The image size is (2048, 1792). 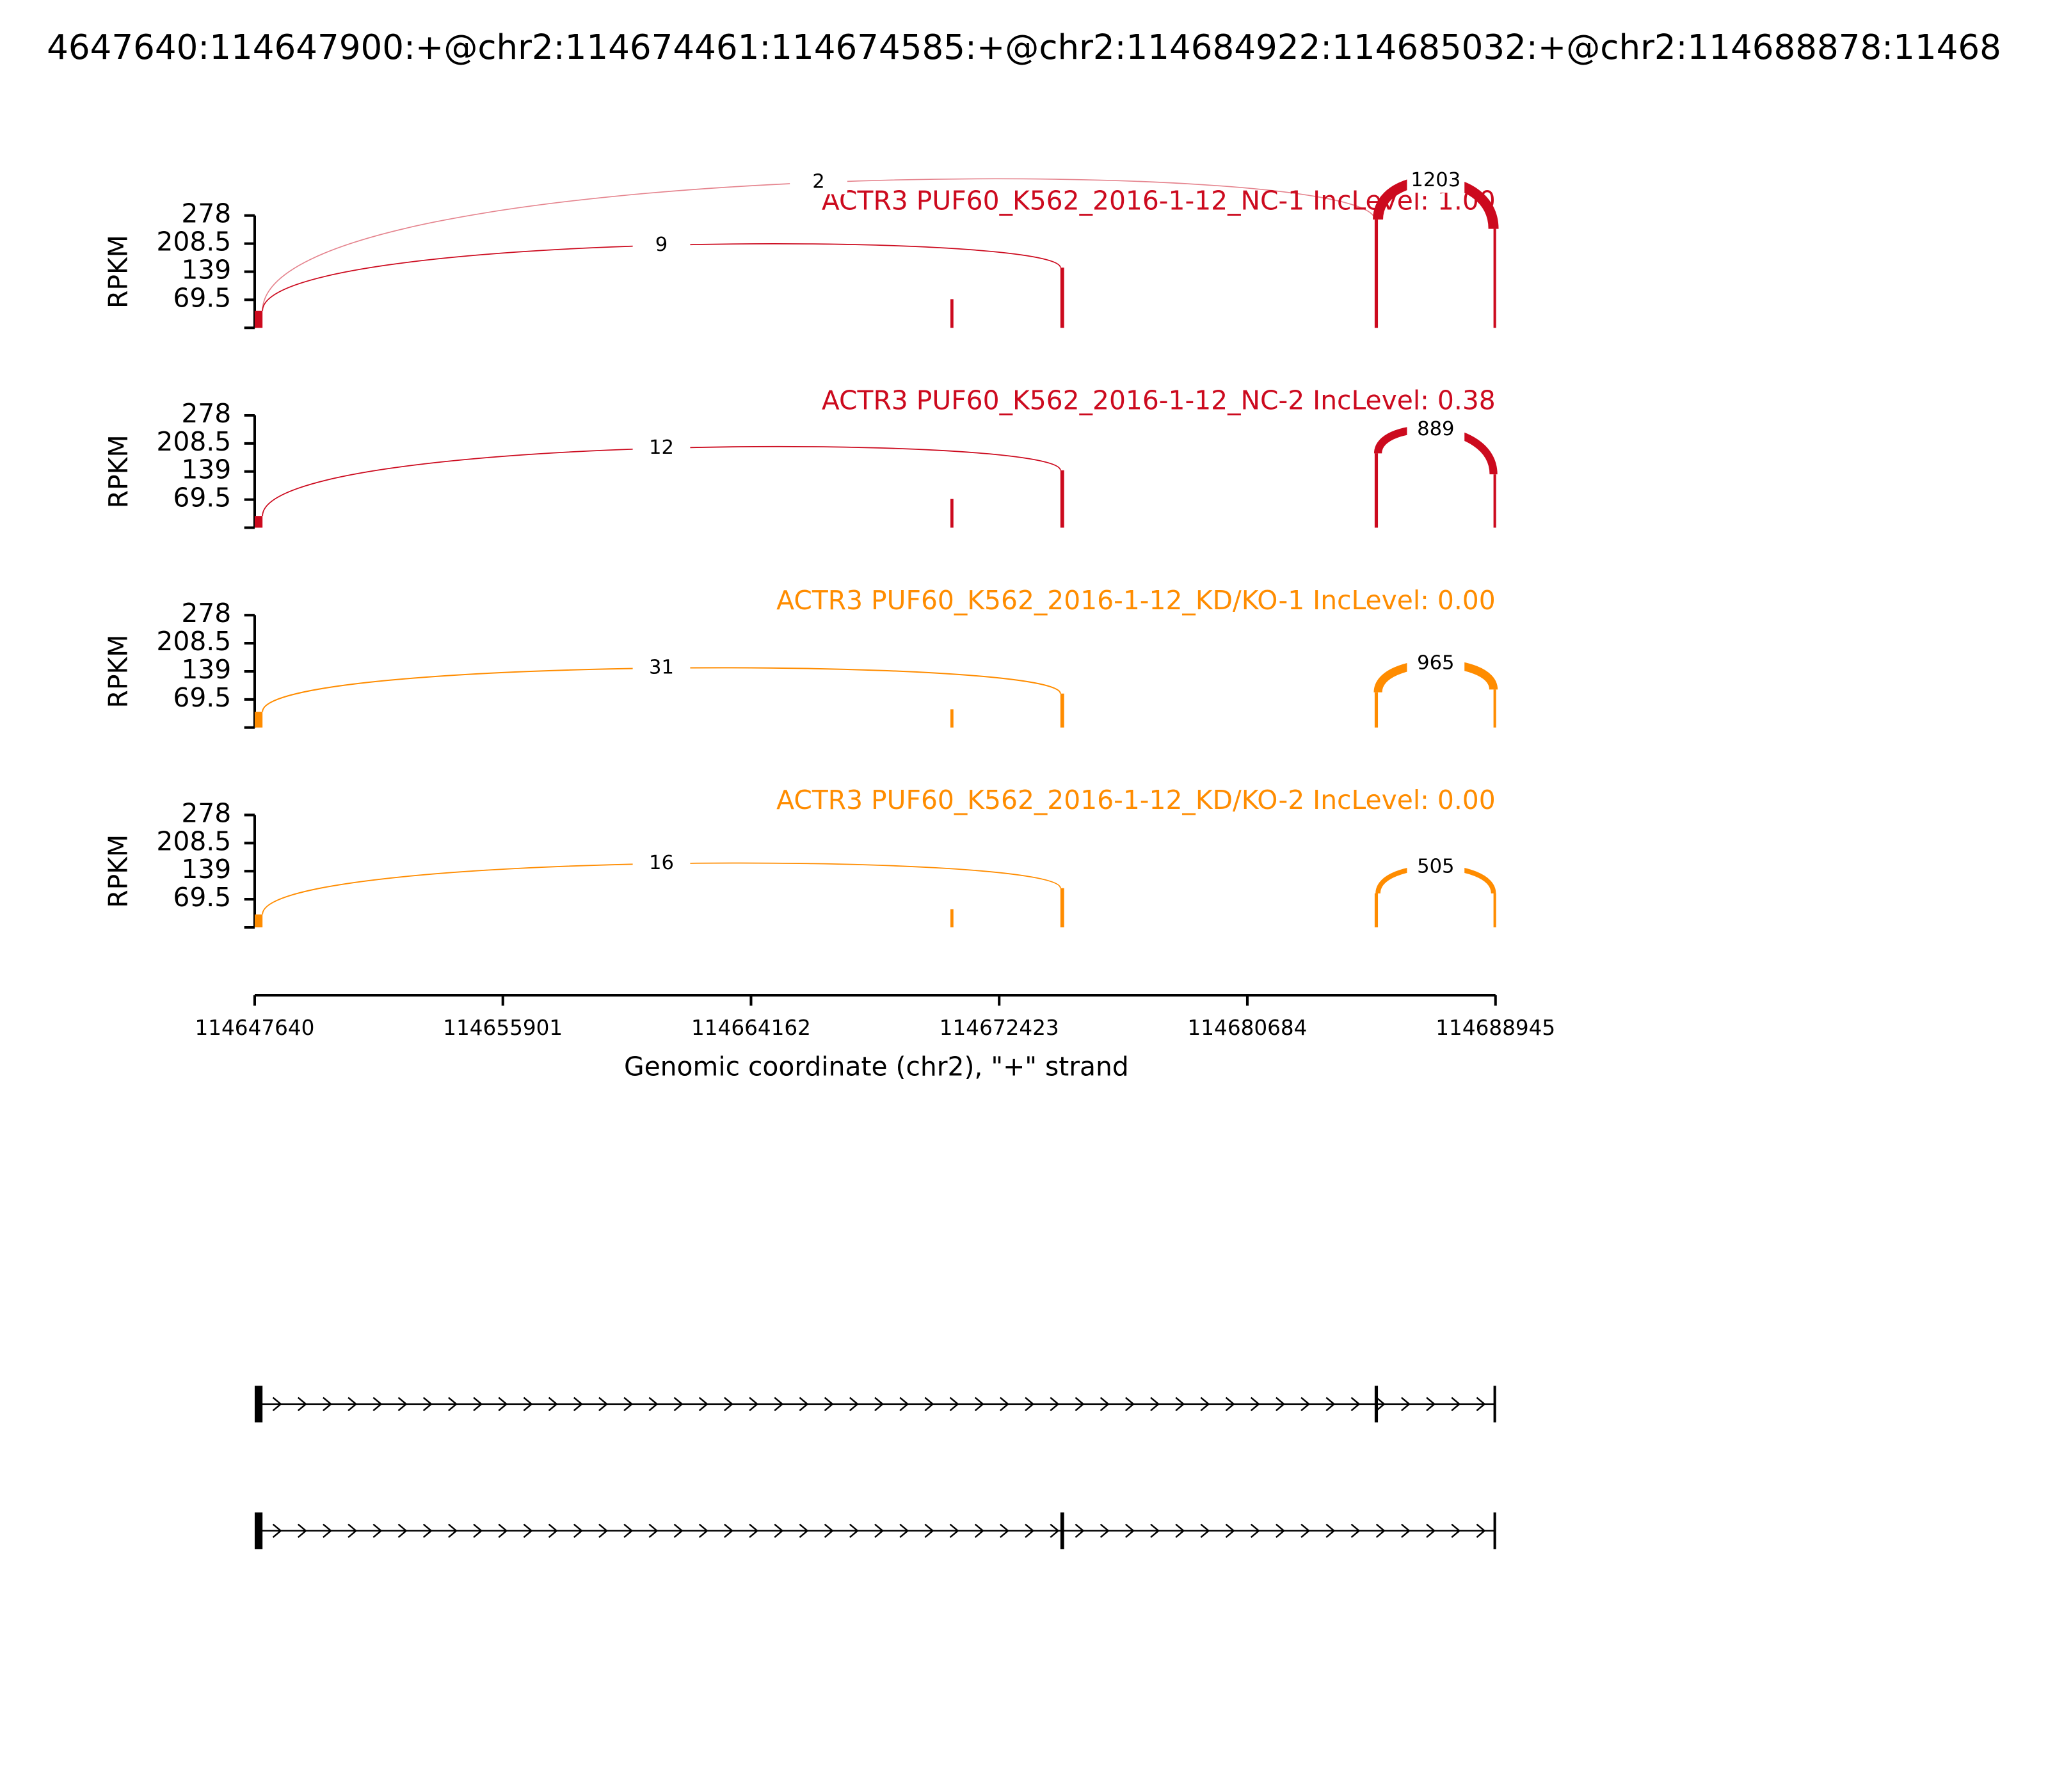 I want to click on junction-label: 505, so click(x=1435, y=867).